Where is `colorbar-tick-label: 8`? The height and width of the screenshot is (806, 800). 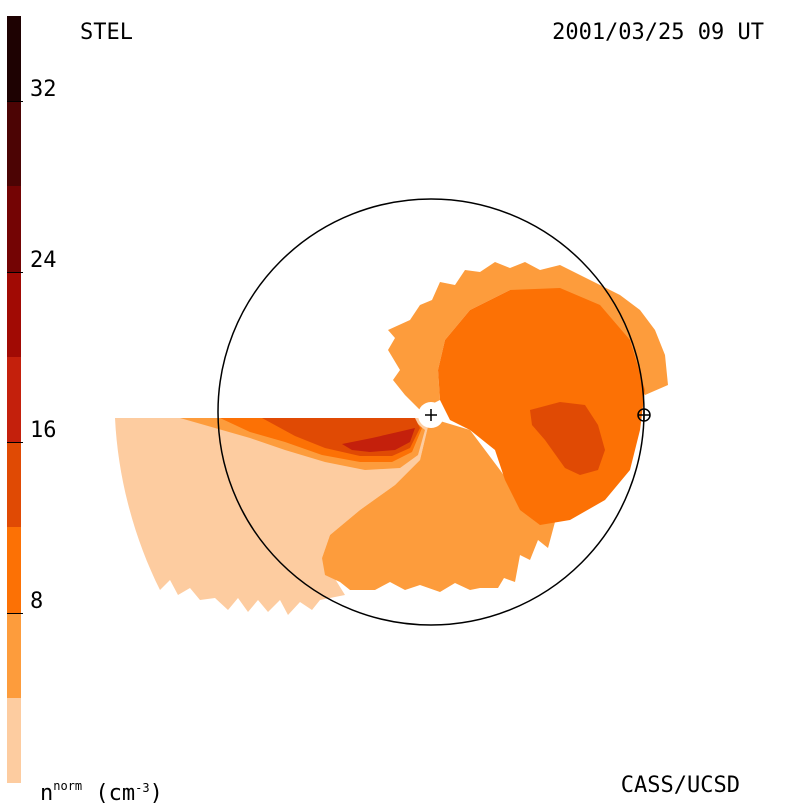
colorbar-tick-label: 8 is located at coordinates (37, 601).